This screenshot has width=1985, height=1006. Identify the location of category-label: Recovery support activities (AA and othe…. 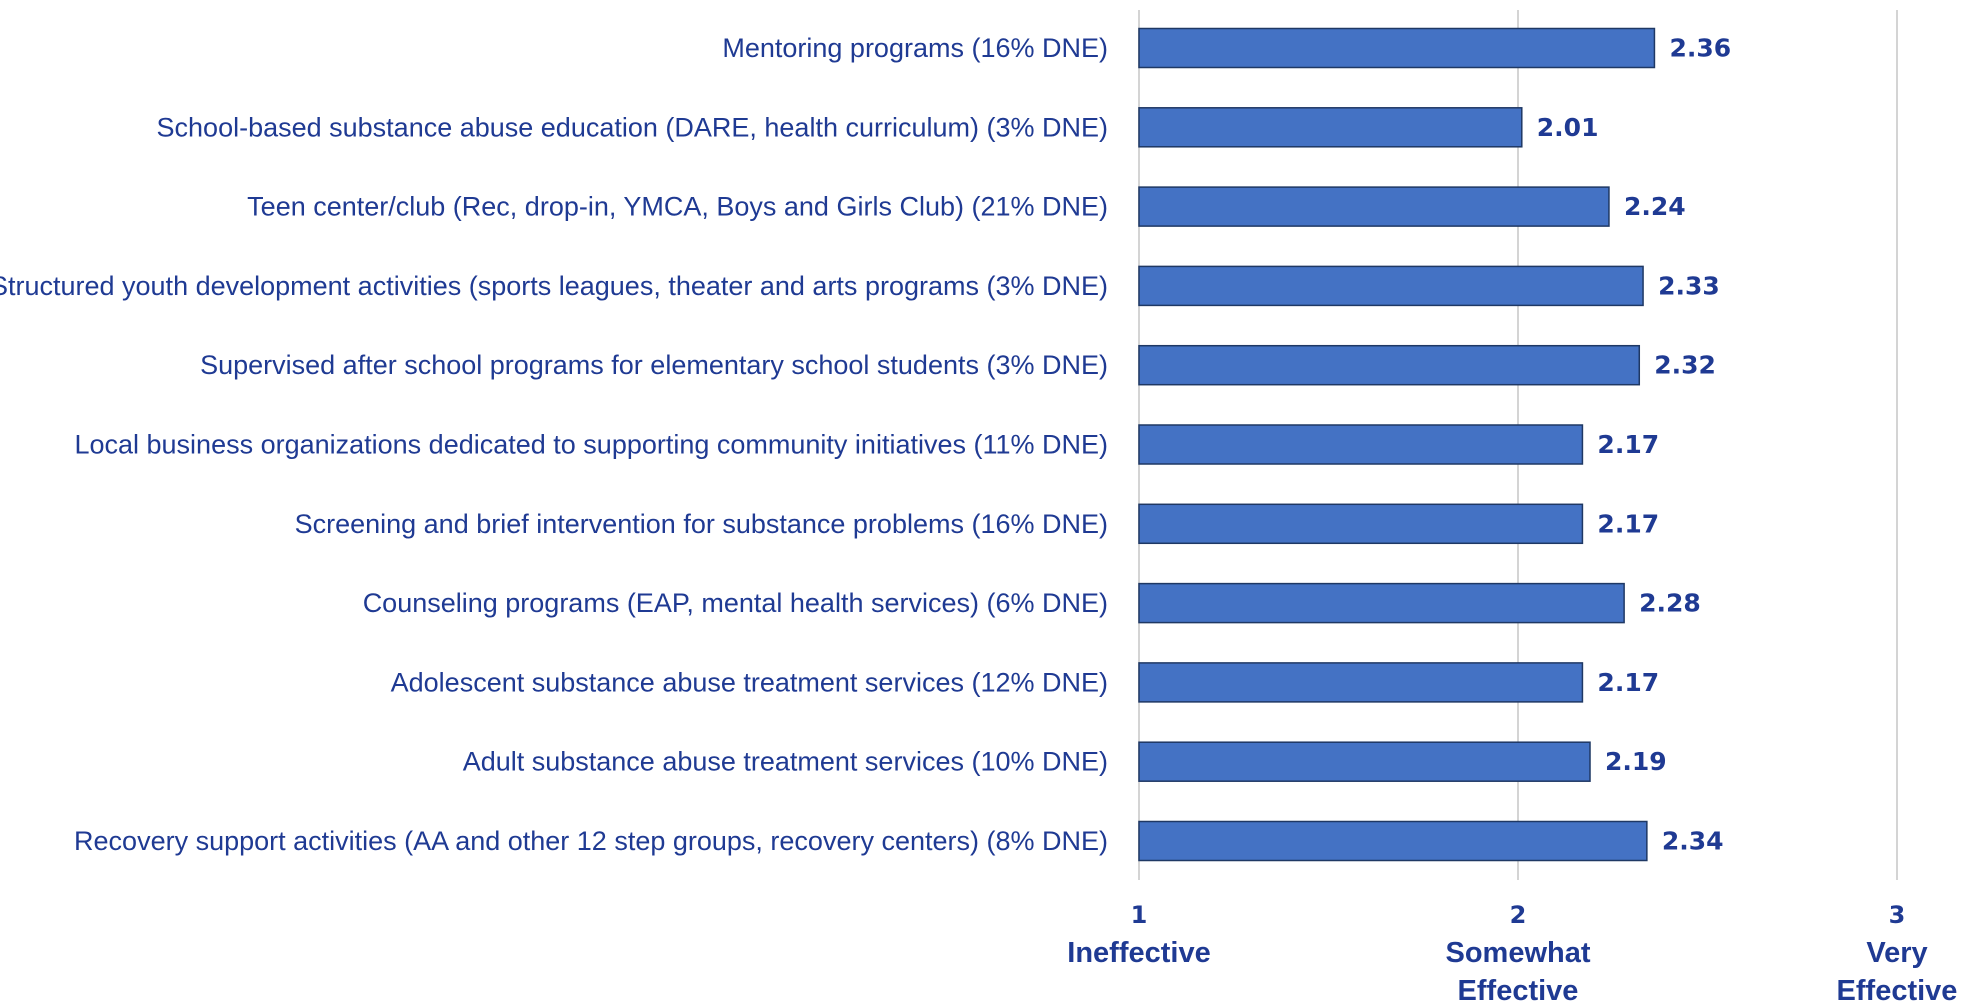
(591, 841).